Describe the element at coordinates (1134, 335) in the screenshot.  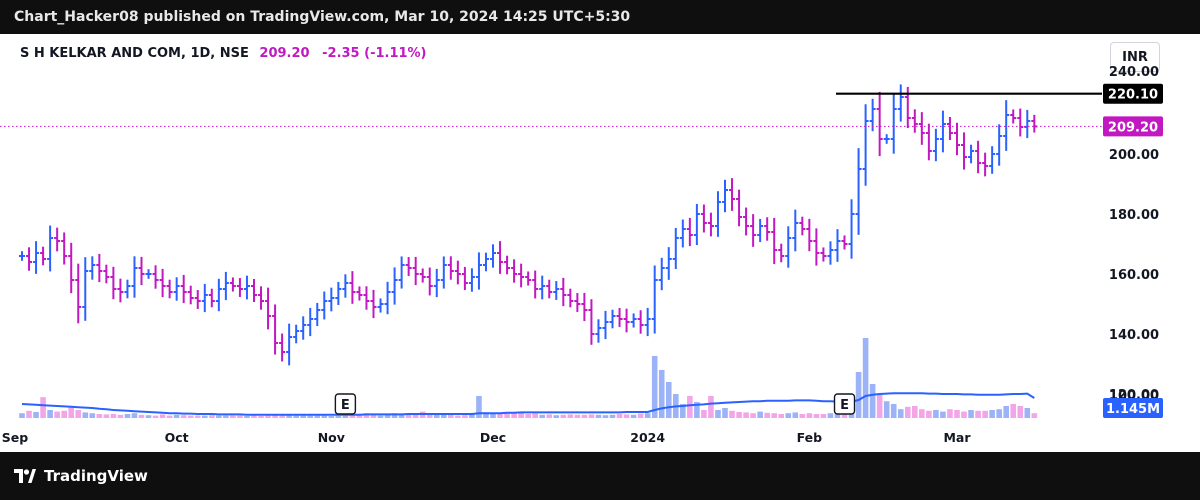
I see `y-tick-label: 140.00` at that location.